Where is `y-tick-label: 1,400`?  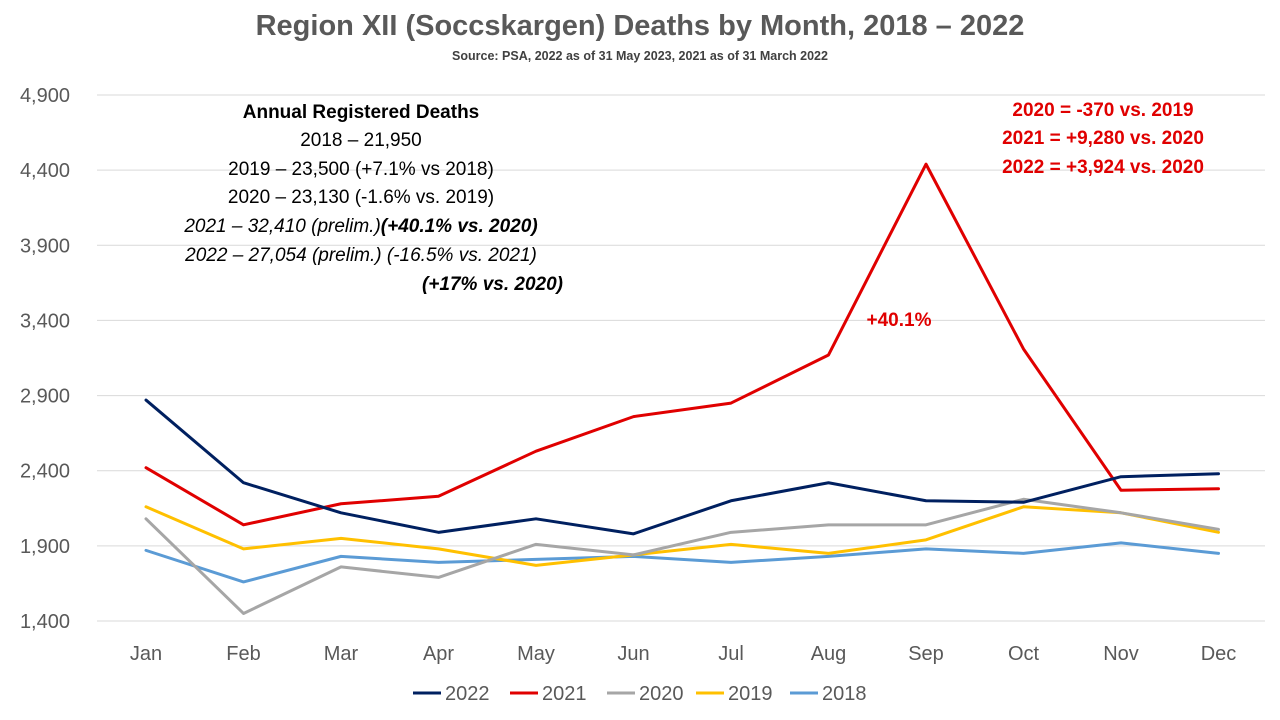
y-tick-label: 1,400 is located at coordinates (45, 622).